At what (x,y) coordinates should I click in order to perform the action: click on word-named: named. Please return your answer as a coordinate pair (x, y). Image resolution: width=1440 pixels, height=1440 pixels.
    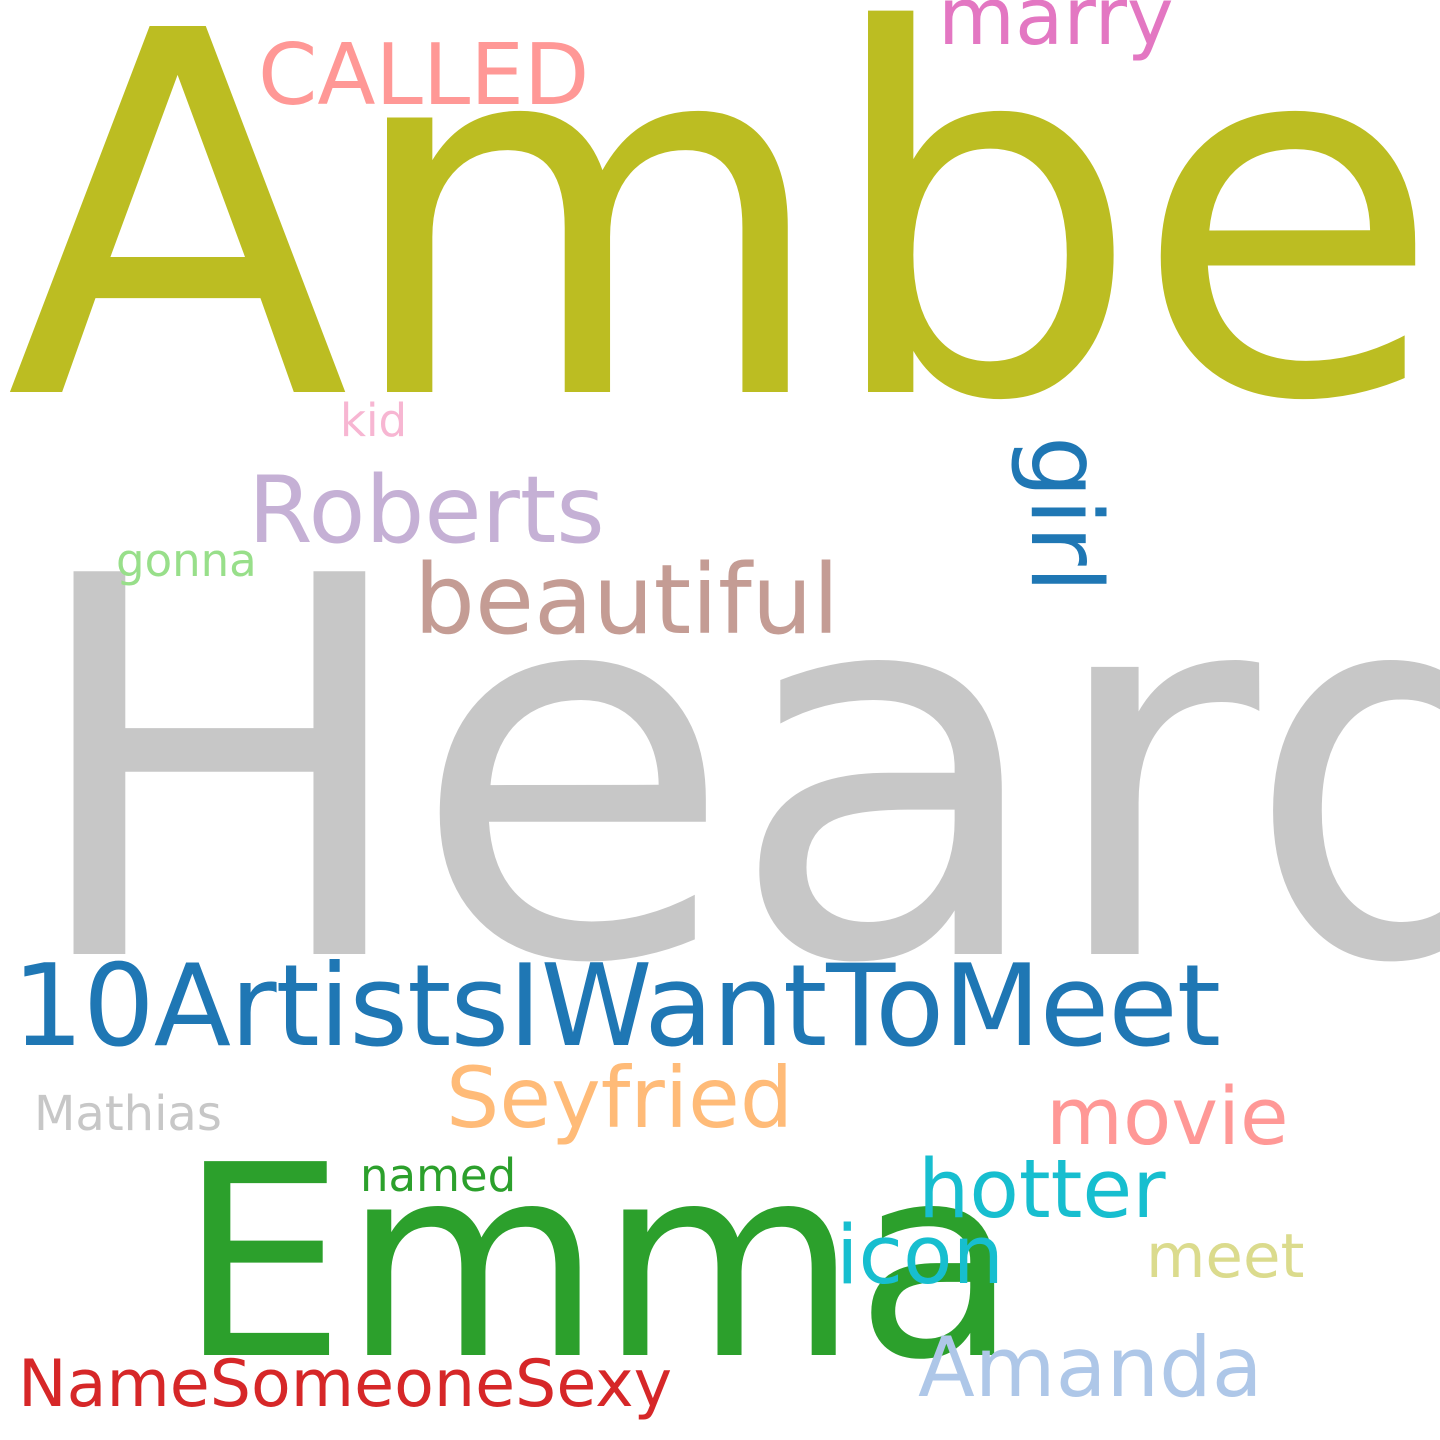
    Looking at the image, I should click on (438, 1175).